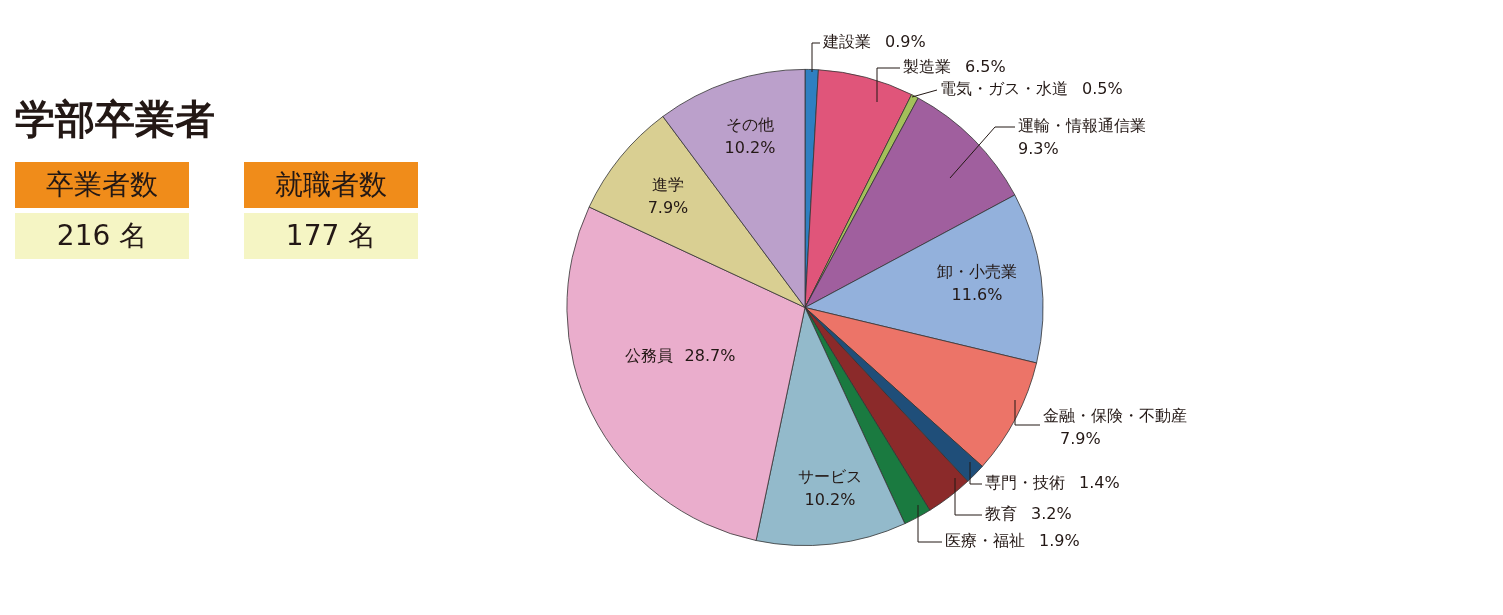 Image resolution: width=1503 pixels, height=615 pixels. What do you see at coordinates (1099, 483) in the screenshot?
I see `data-label: 1.4%` at bounding box center [1099, 483].